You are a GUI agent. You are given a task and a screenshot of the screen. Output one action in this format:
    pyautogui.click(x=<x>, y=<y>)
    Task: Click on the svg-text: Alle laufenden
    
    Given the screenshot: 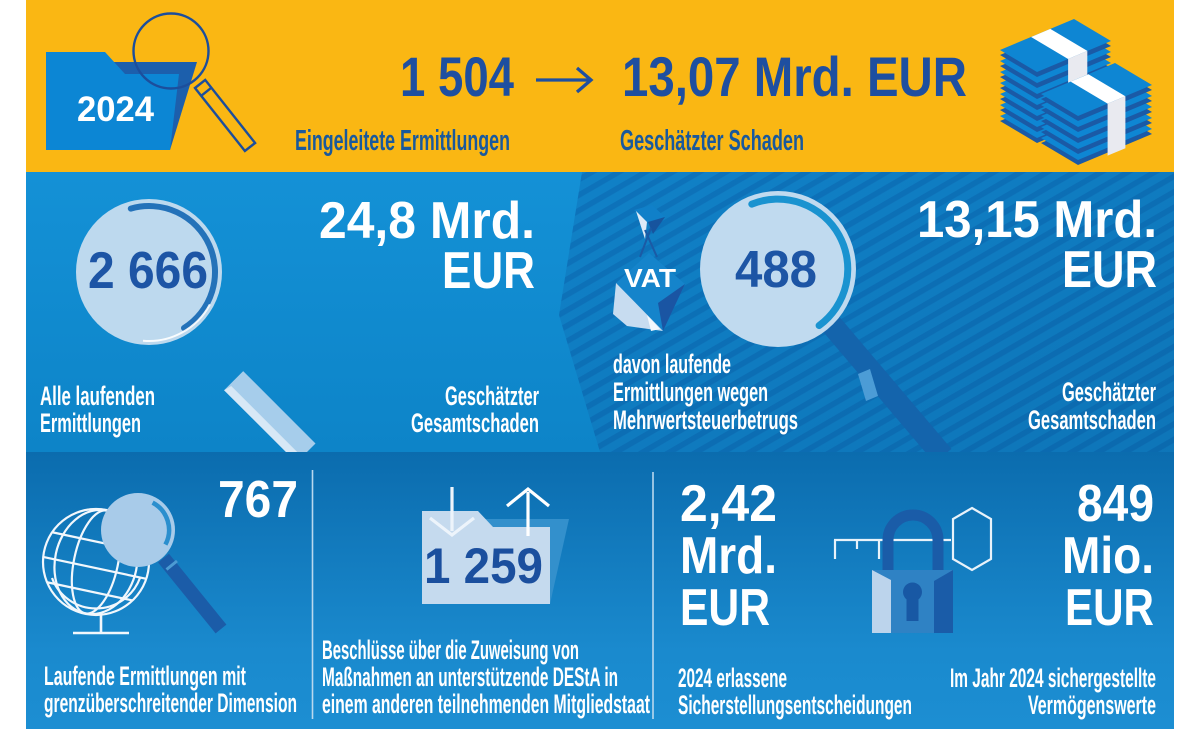 What is the action you would take?
    pyautogui.click(x=97, y=396)
    